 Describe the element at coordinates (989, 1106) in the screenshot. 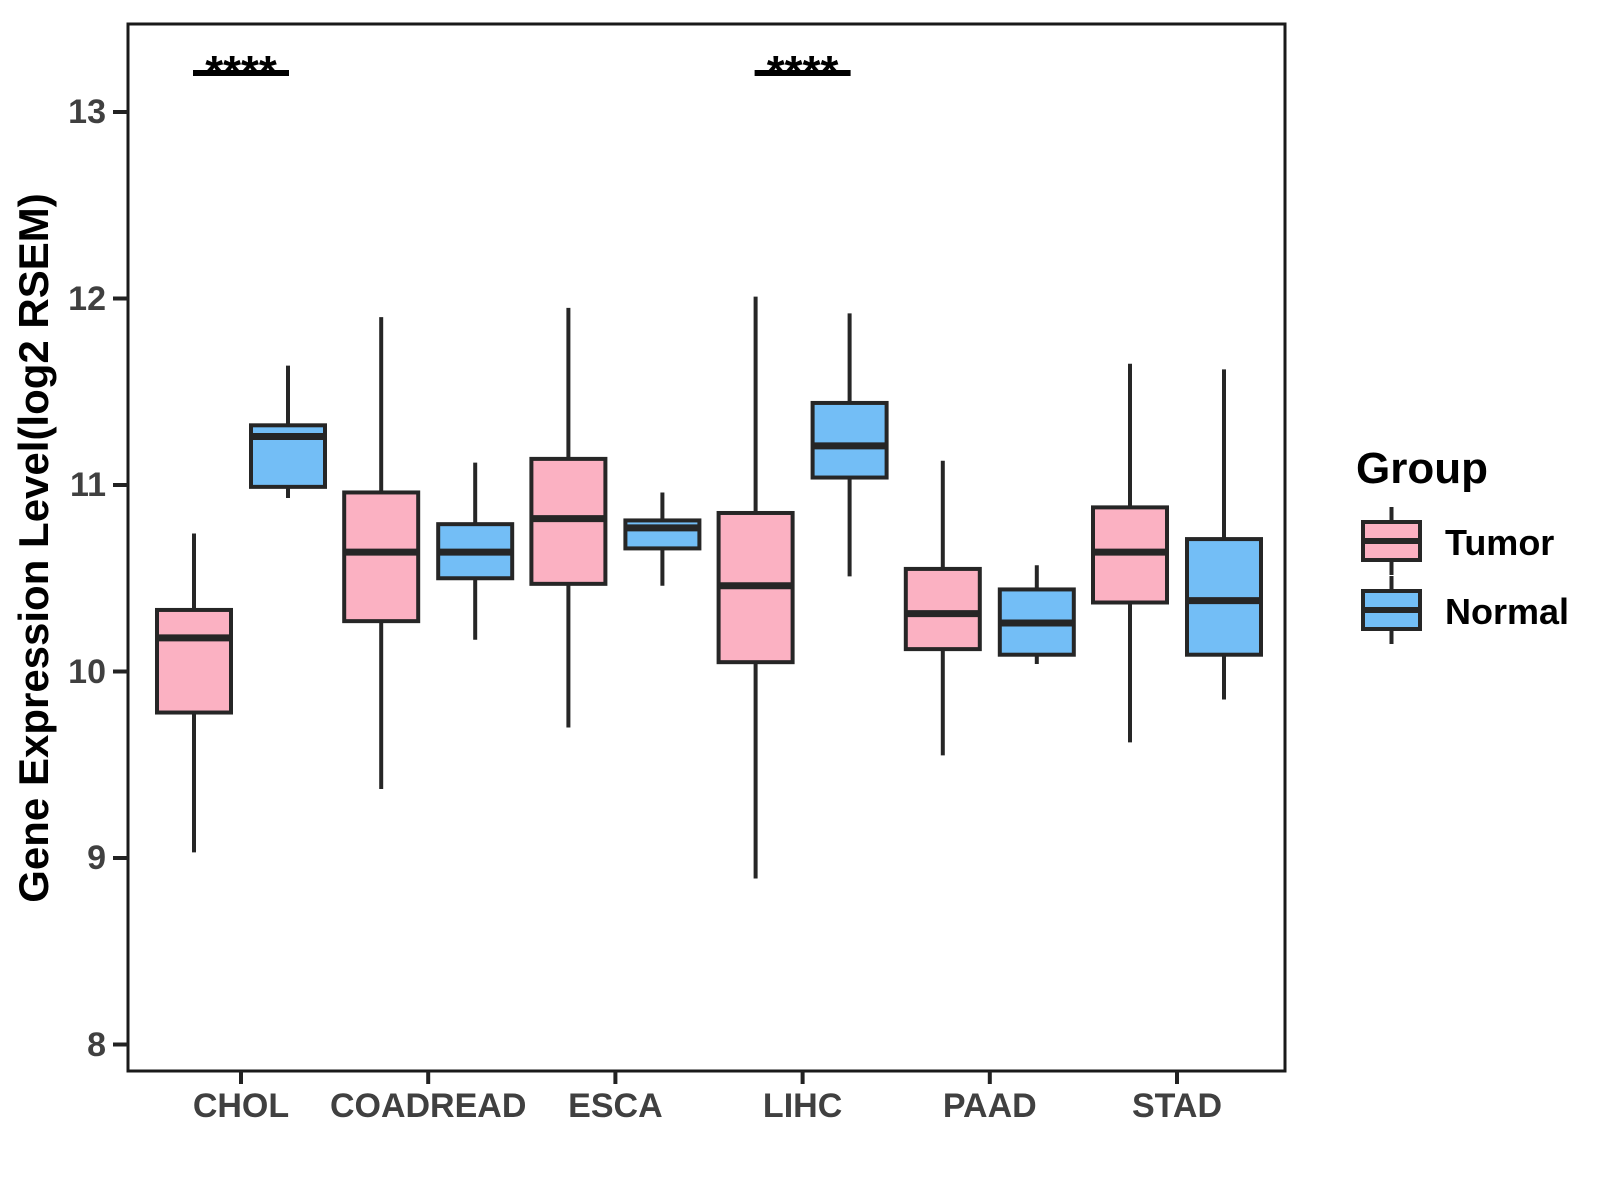

I see `x-tick-label-PAAD: PAAD` at that location.